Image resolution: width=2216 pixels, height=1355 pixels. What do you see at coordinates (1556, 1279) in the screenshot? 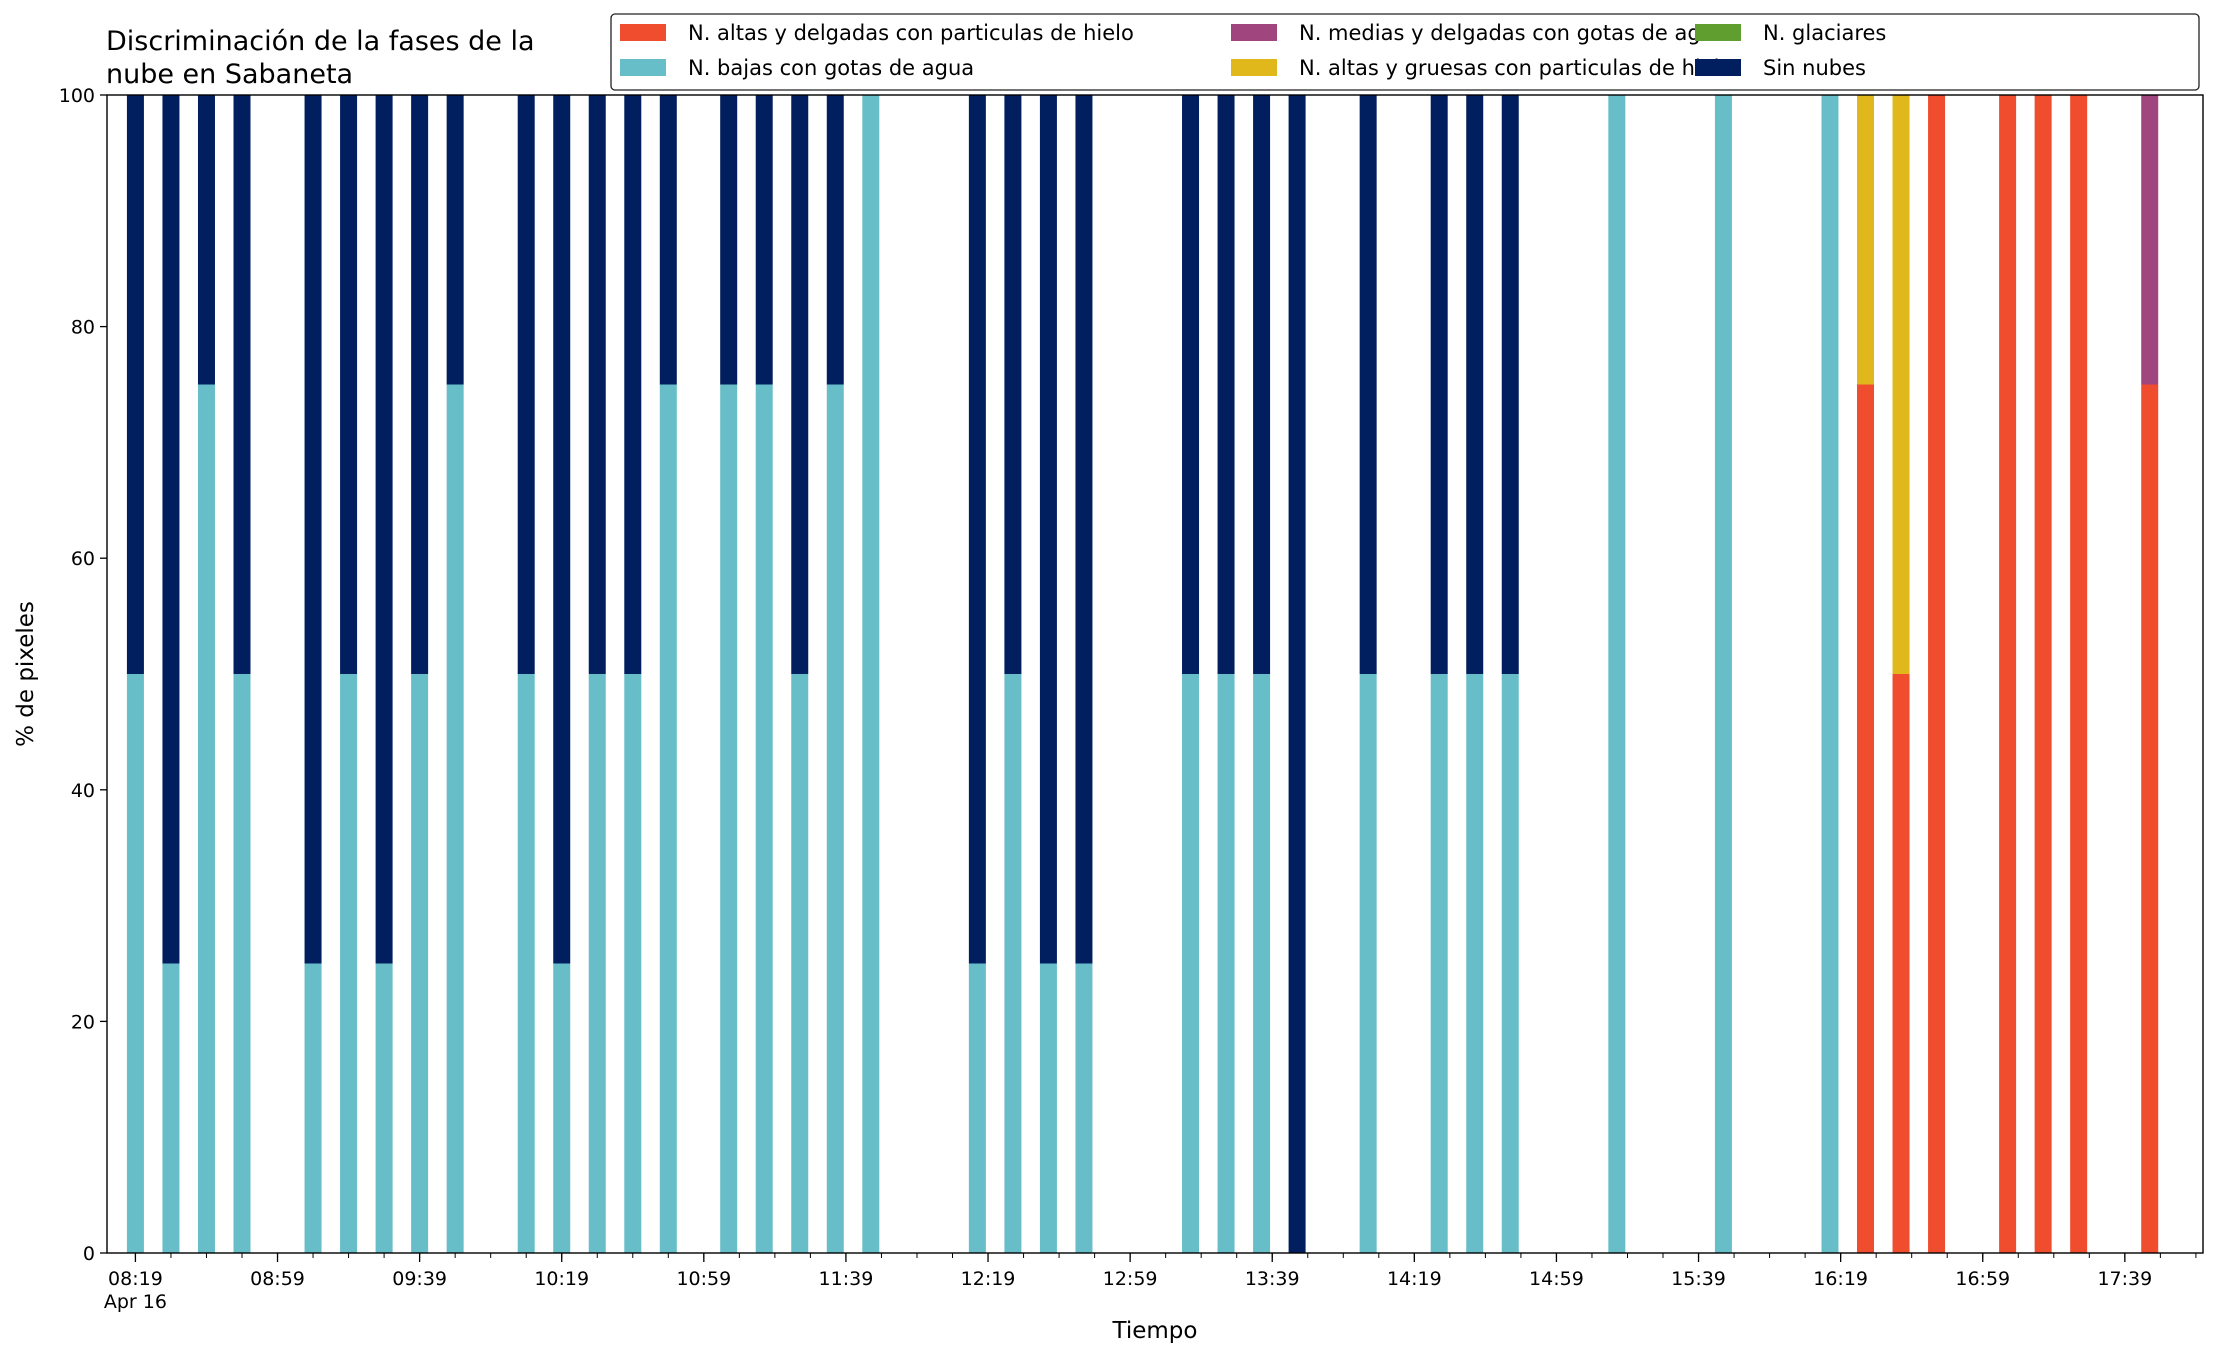
I see `x-tick-label: 14:59` at bounding box center [1556, 1279].